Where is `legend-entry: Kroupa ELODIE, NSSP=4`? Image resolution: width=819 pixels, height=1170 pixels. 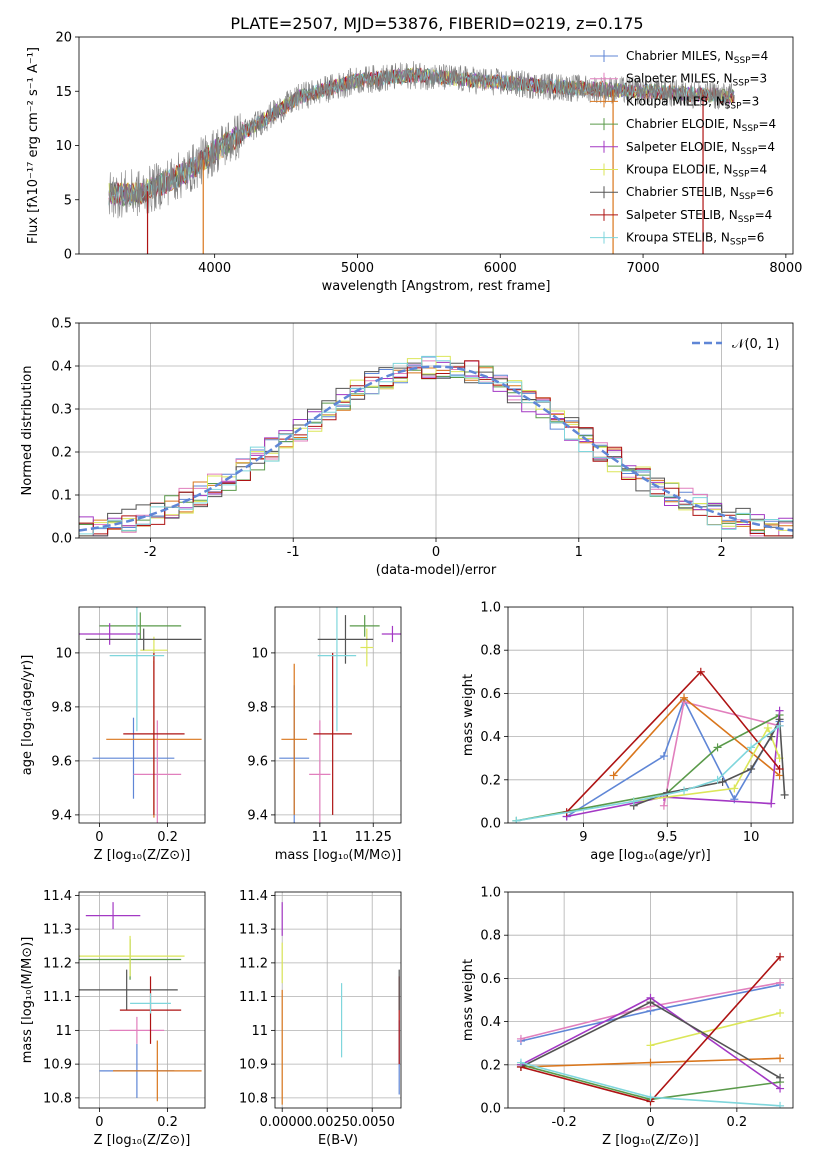 legend-entry: Kroupa ELODIE, NSSP=4 is located at coordinates (696, 171).